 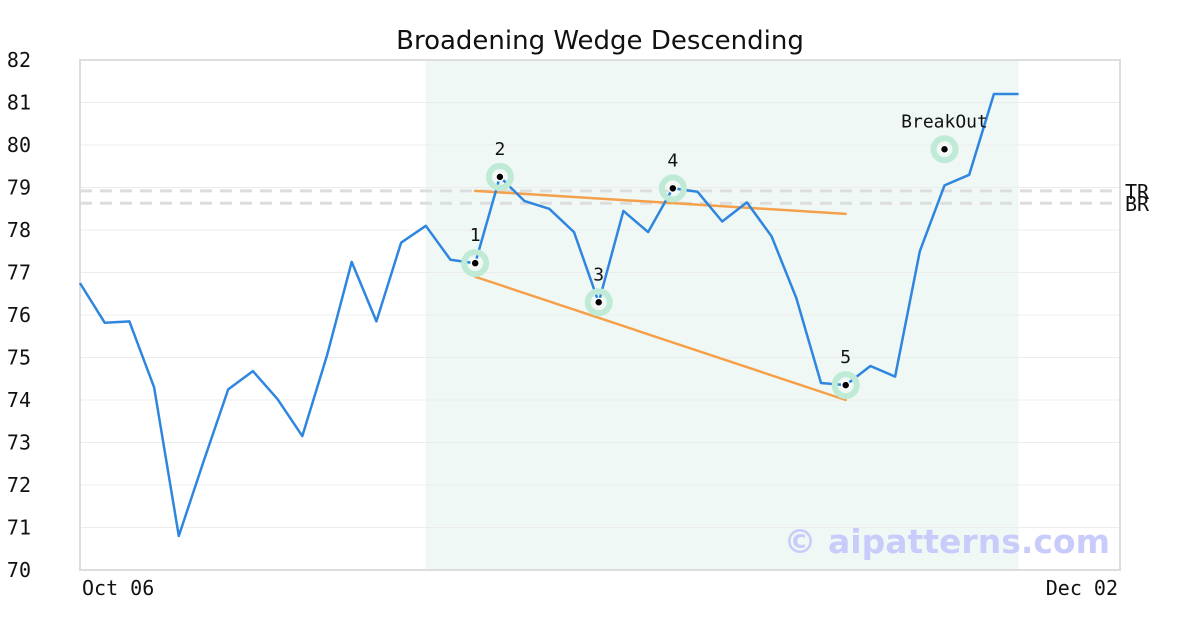 I want to click on y-tick-label: 80, so click(x=19, y=145).